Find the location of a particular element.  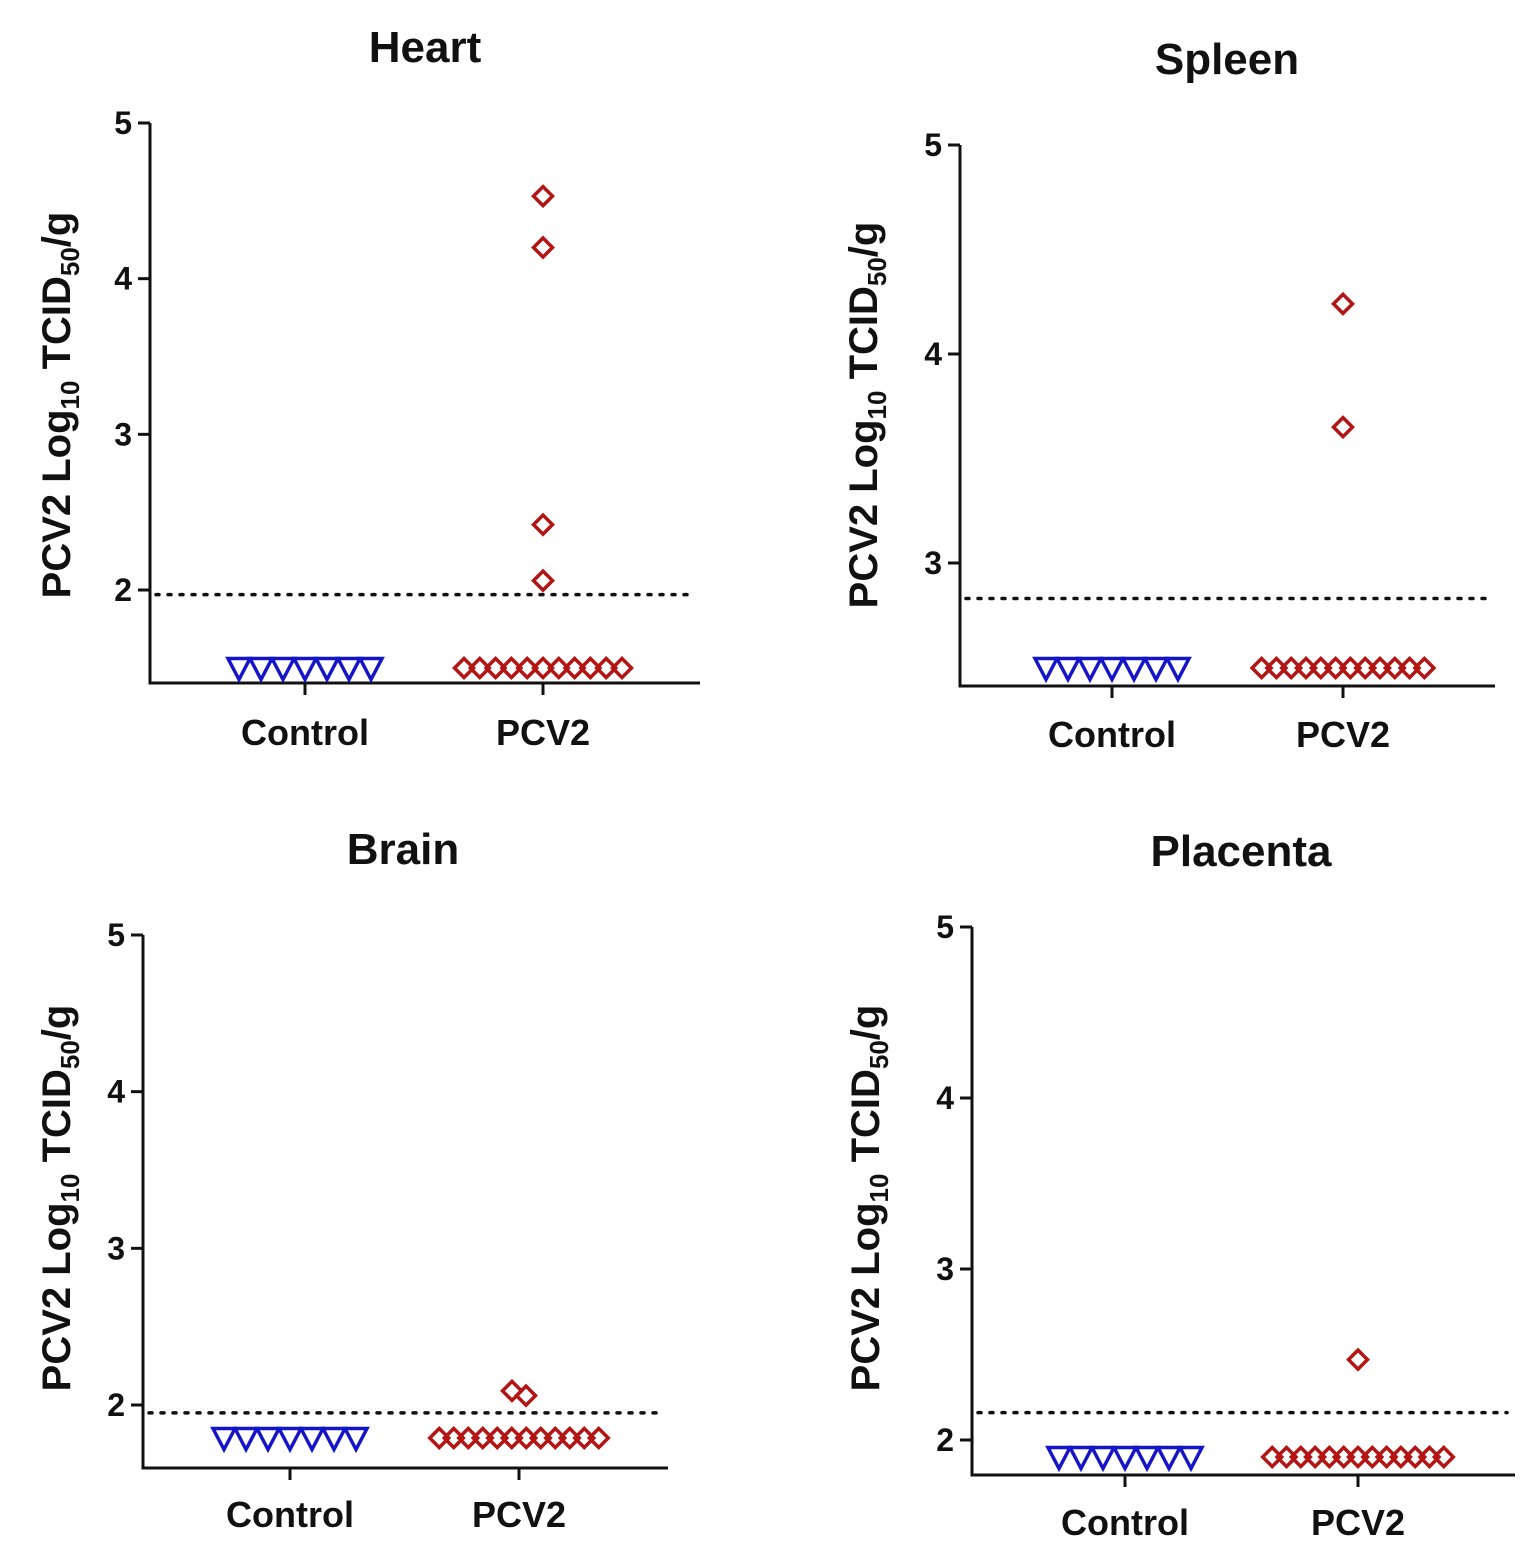

chart-title: Heart is located at coordinates (425, 47).